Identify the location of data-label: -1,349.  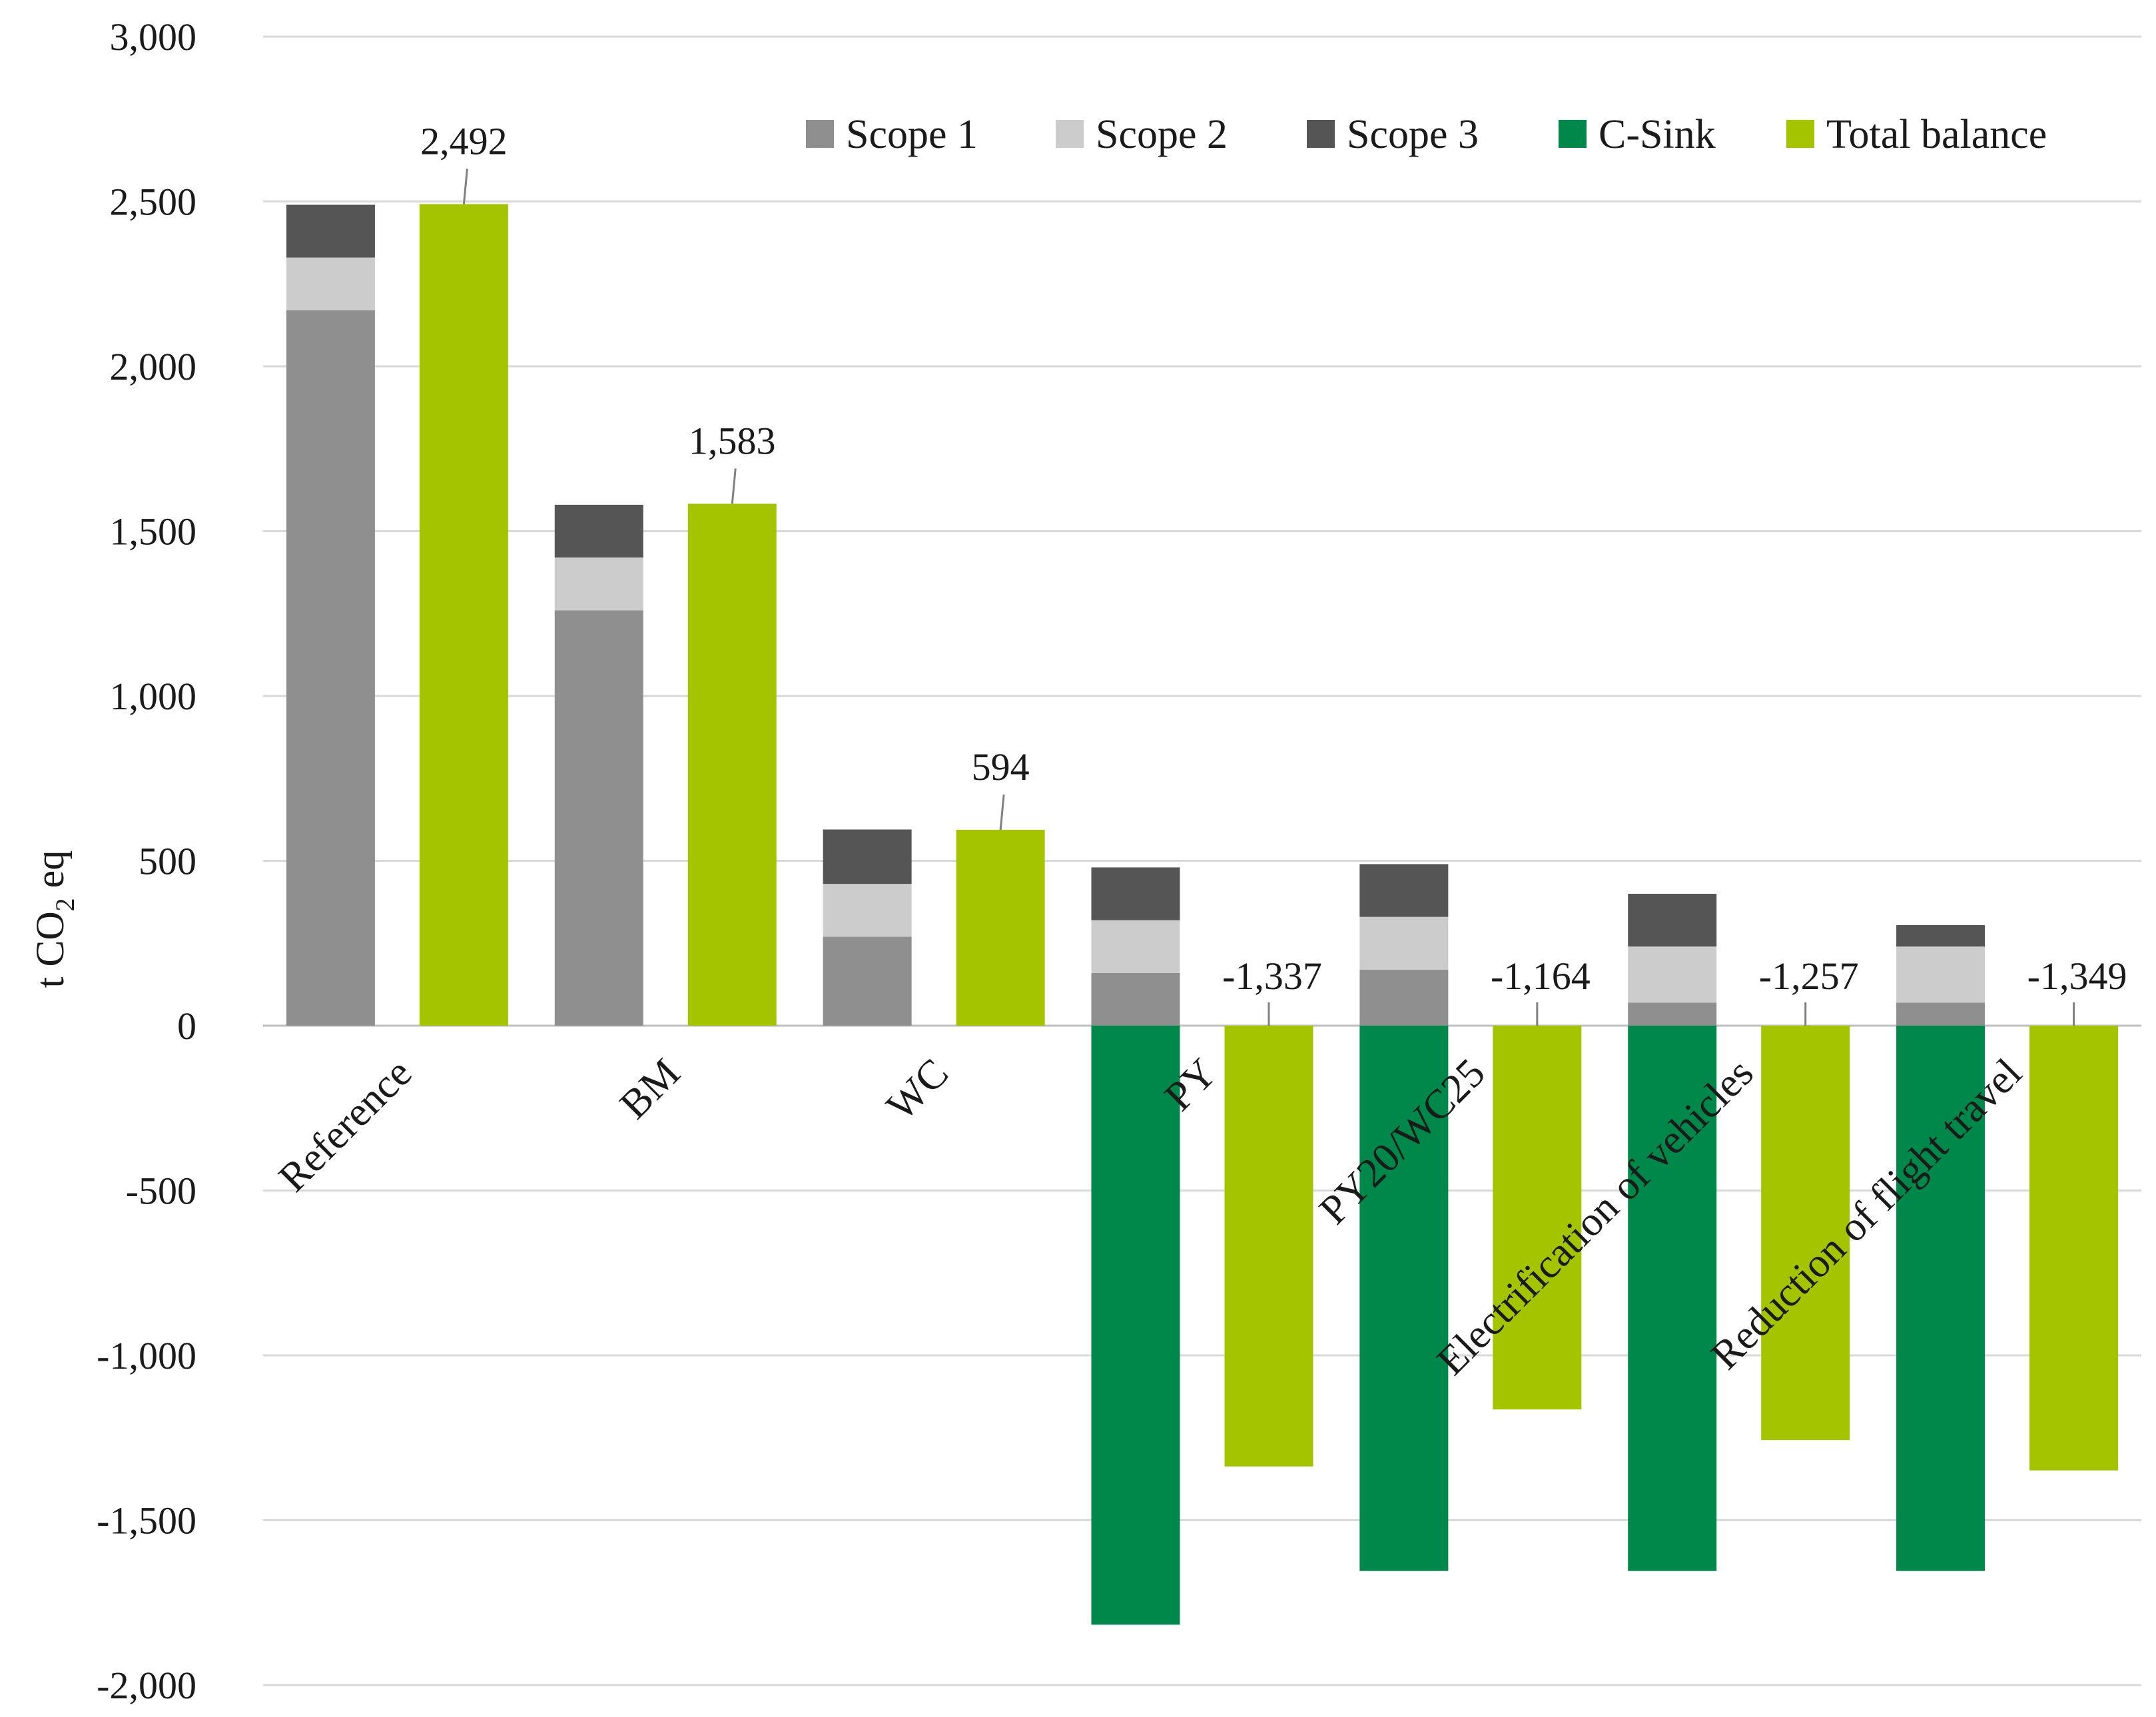
(2077, 976).